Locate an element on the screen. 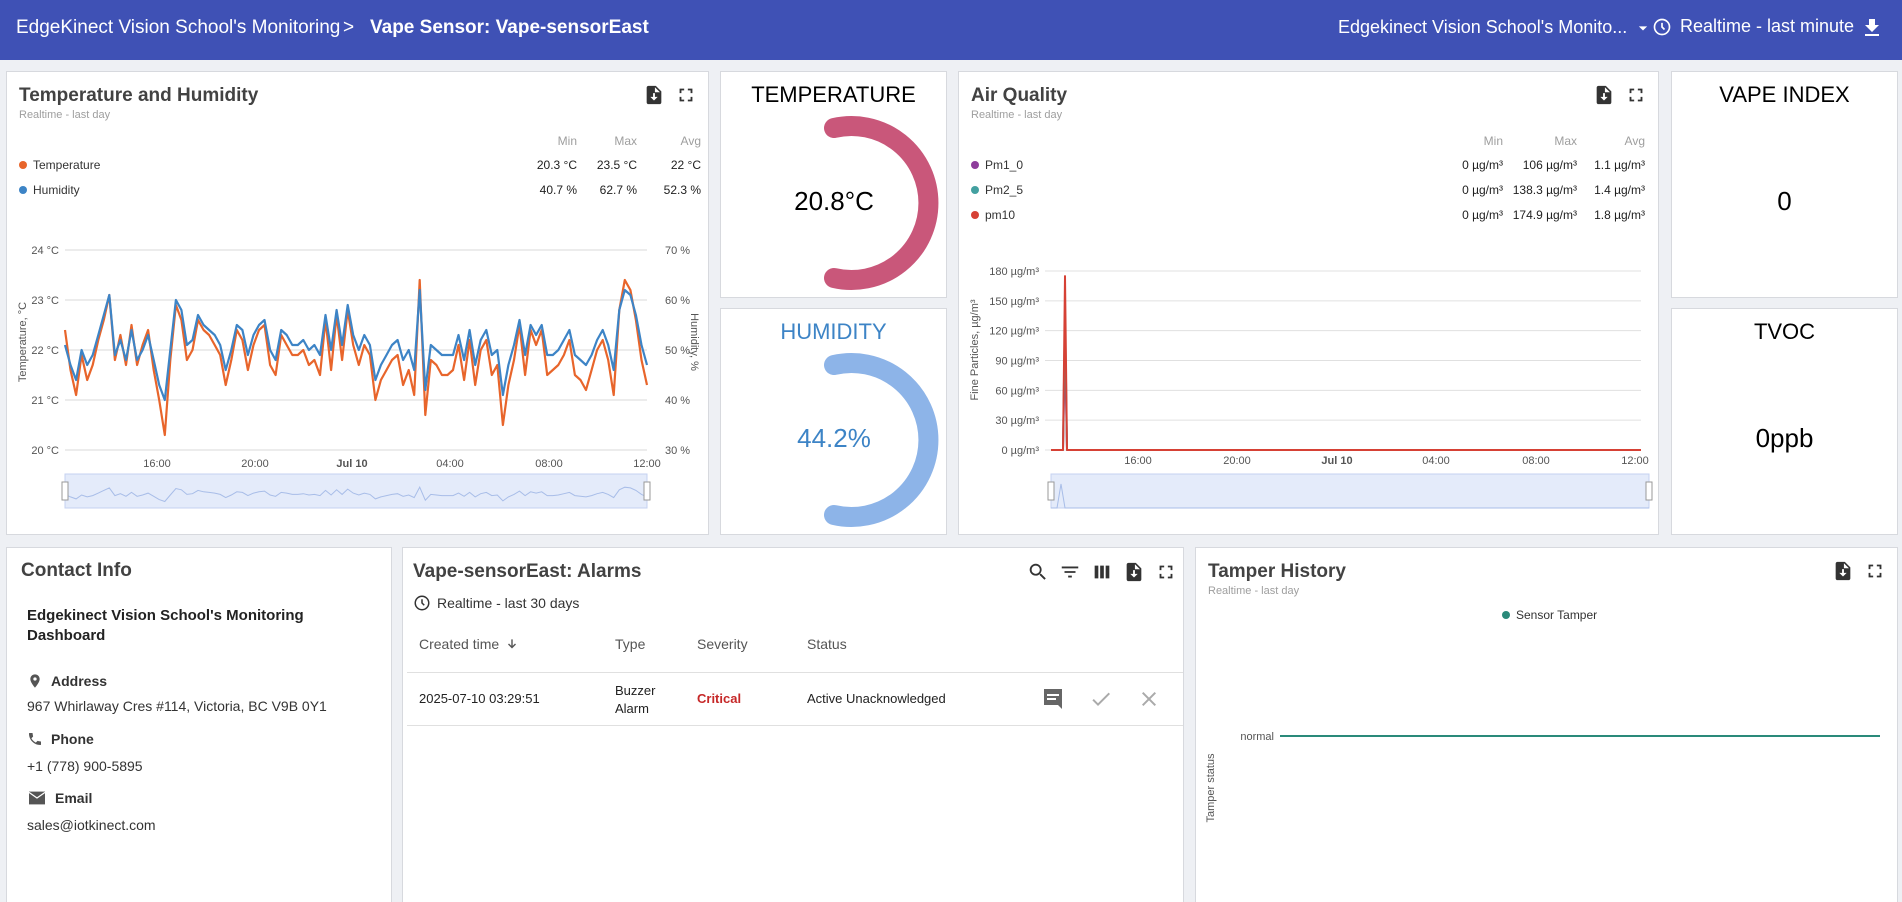  timewindow-button: Realtime - last minute is located at coordinates (1753, 26).